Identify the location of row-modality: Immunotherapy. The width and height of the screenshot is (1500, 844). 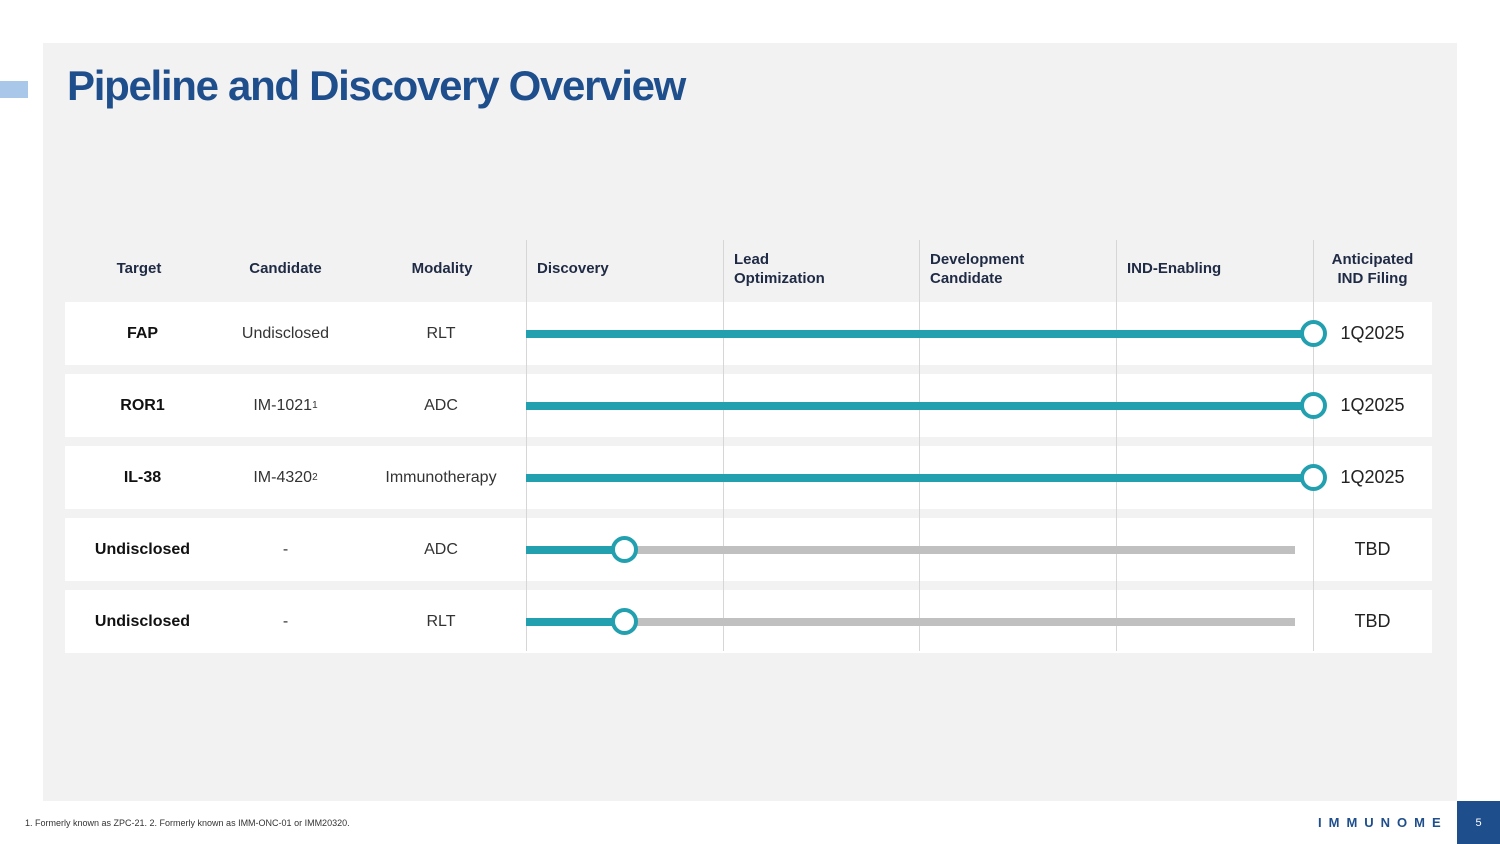
(441, 477).